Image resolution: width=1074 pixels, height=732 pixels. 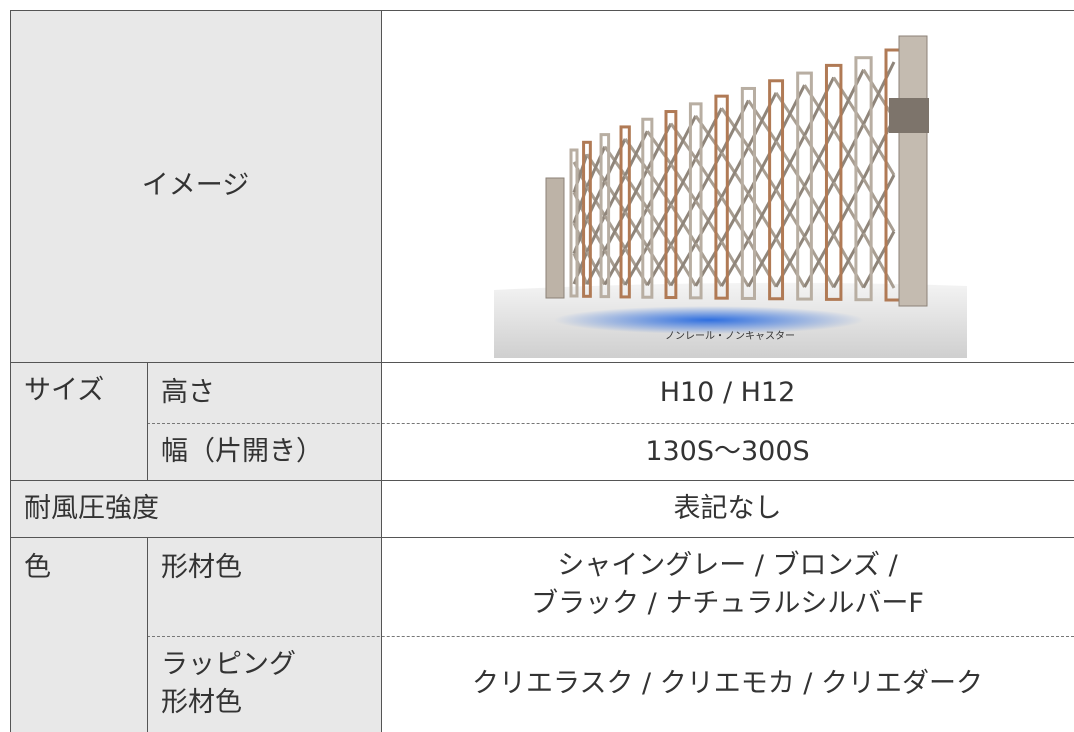 I want to click on value-text: 表記なし, so click(x=727, y=508).